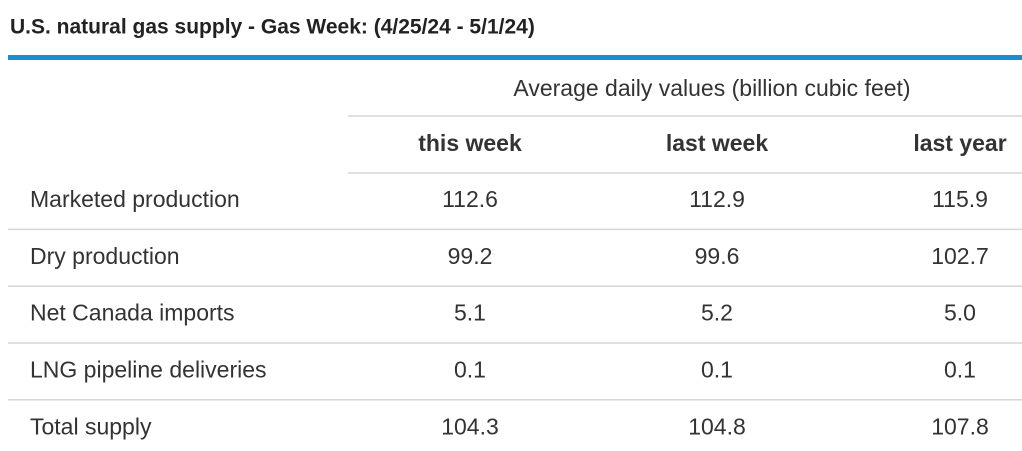 This screenshot has height=451, width=1022. Describe the element at coordinates (717, 313) in the screenshot. I see `cell-value: 5.2` at that location.